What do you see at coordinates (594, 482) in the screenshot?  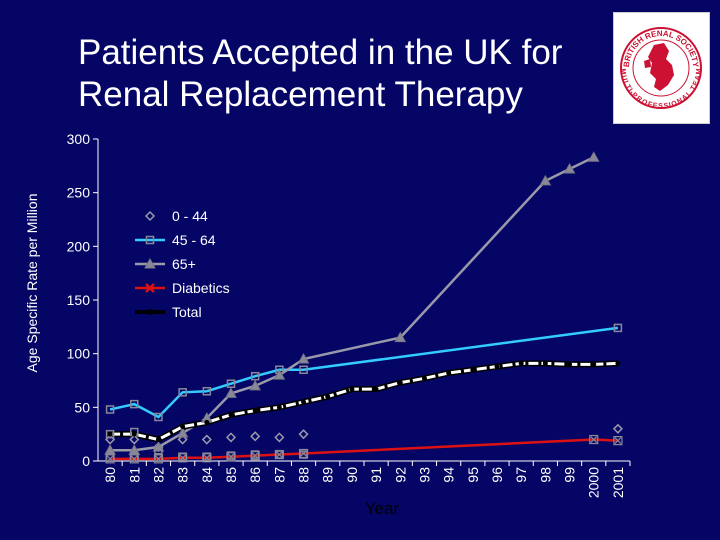 I see `x-tick-label: 2000` at bounding box center [594, 482].